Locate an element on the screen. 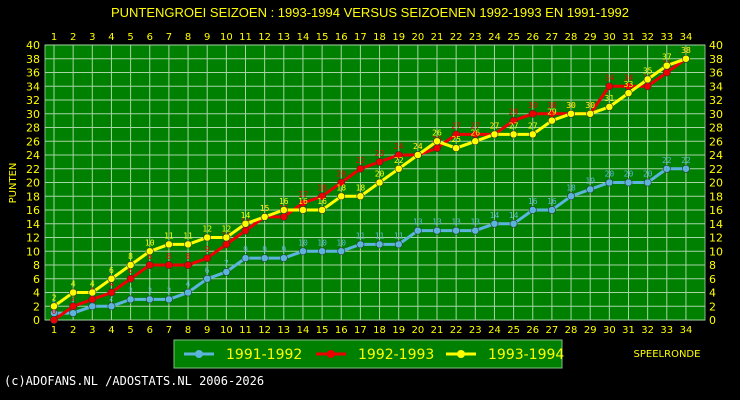 The height and width of the screenshot is (400, 740). x-tick-label-top: 27 is located at coordinates (552, 37).